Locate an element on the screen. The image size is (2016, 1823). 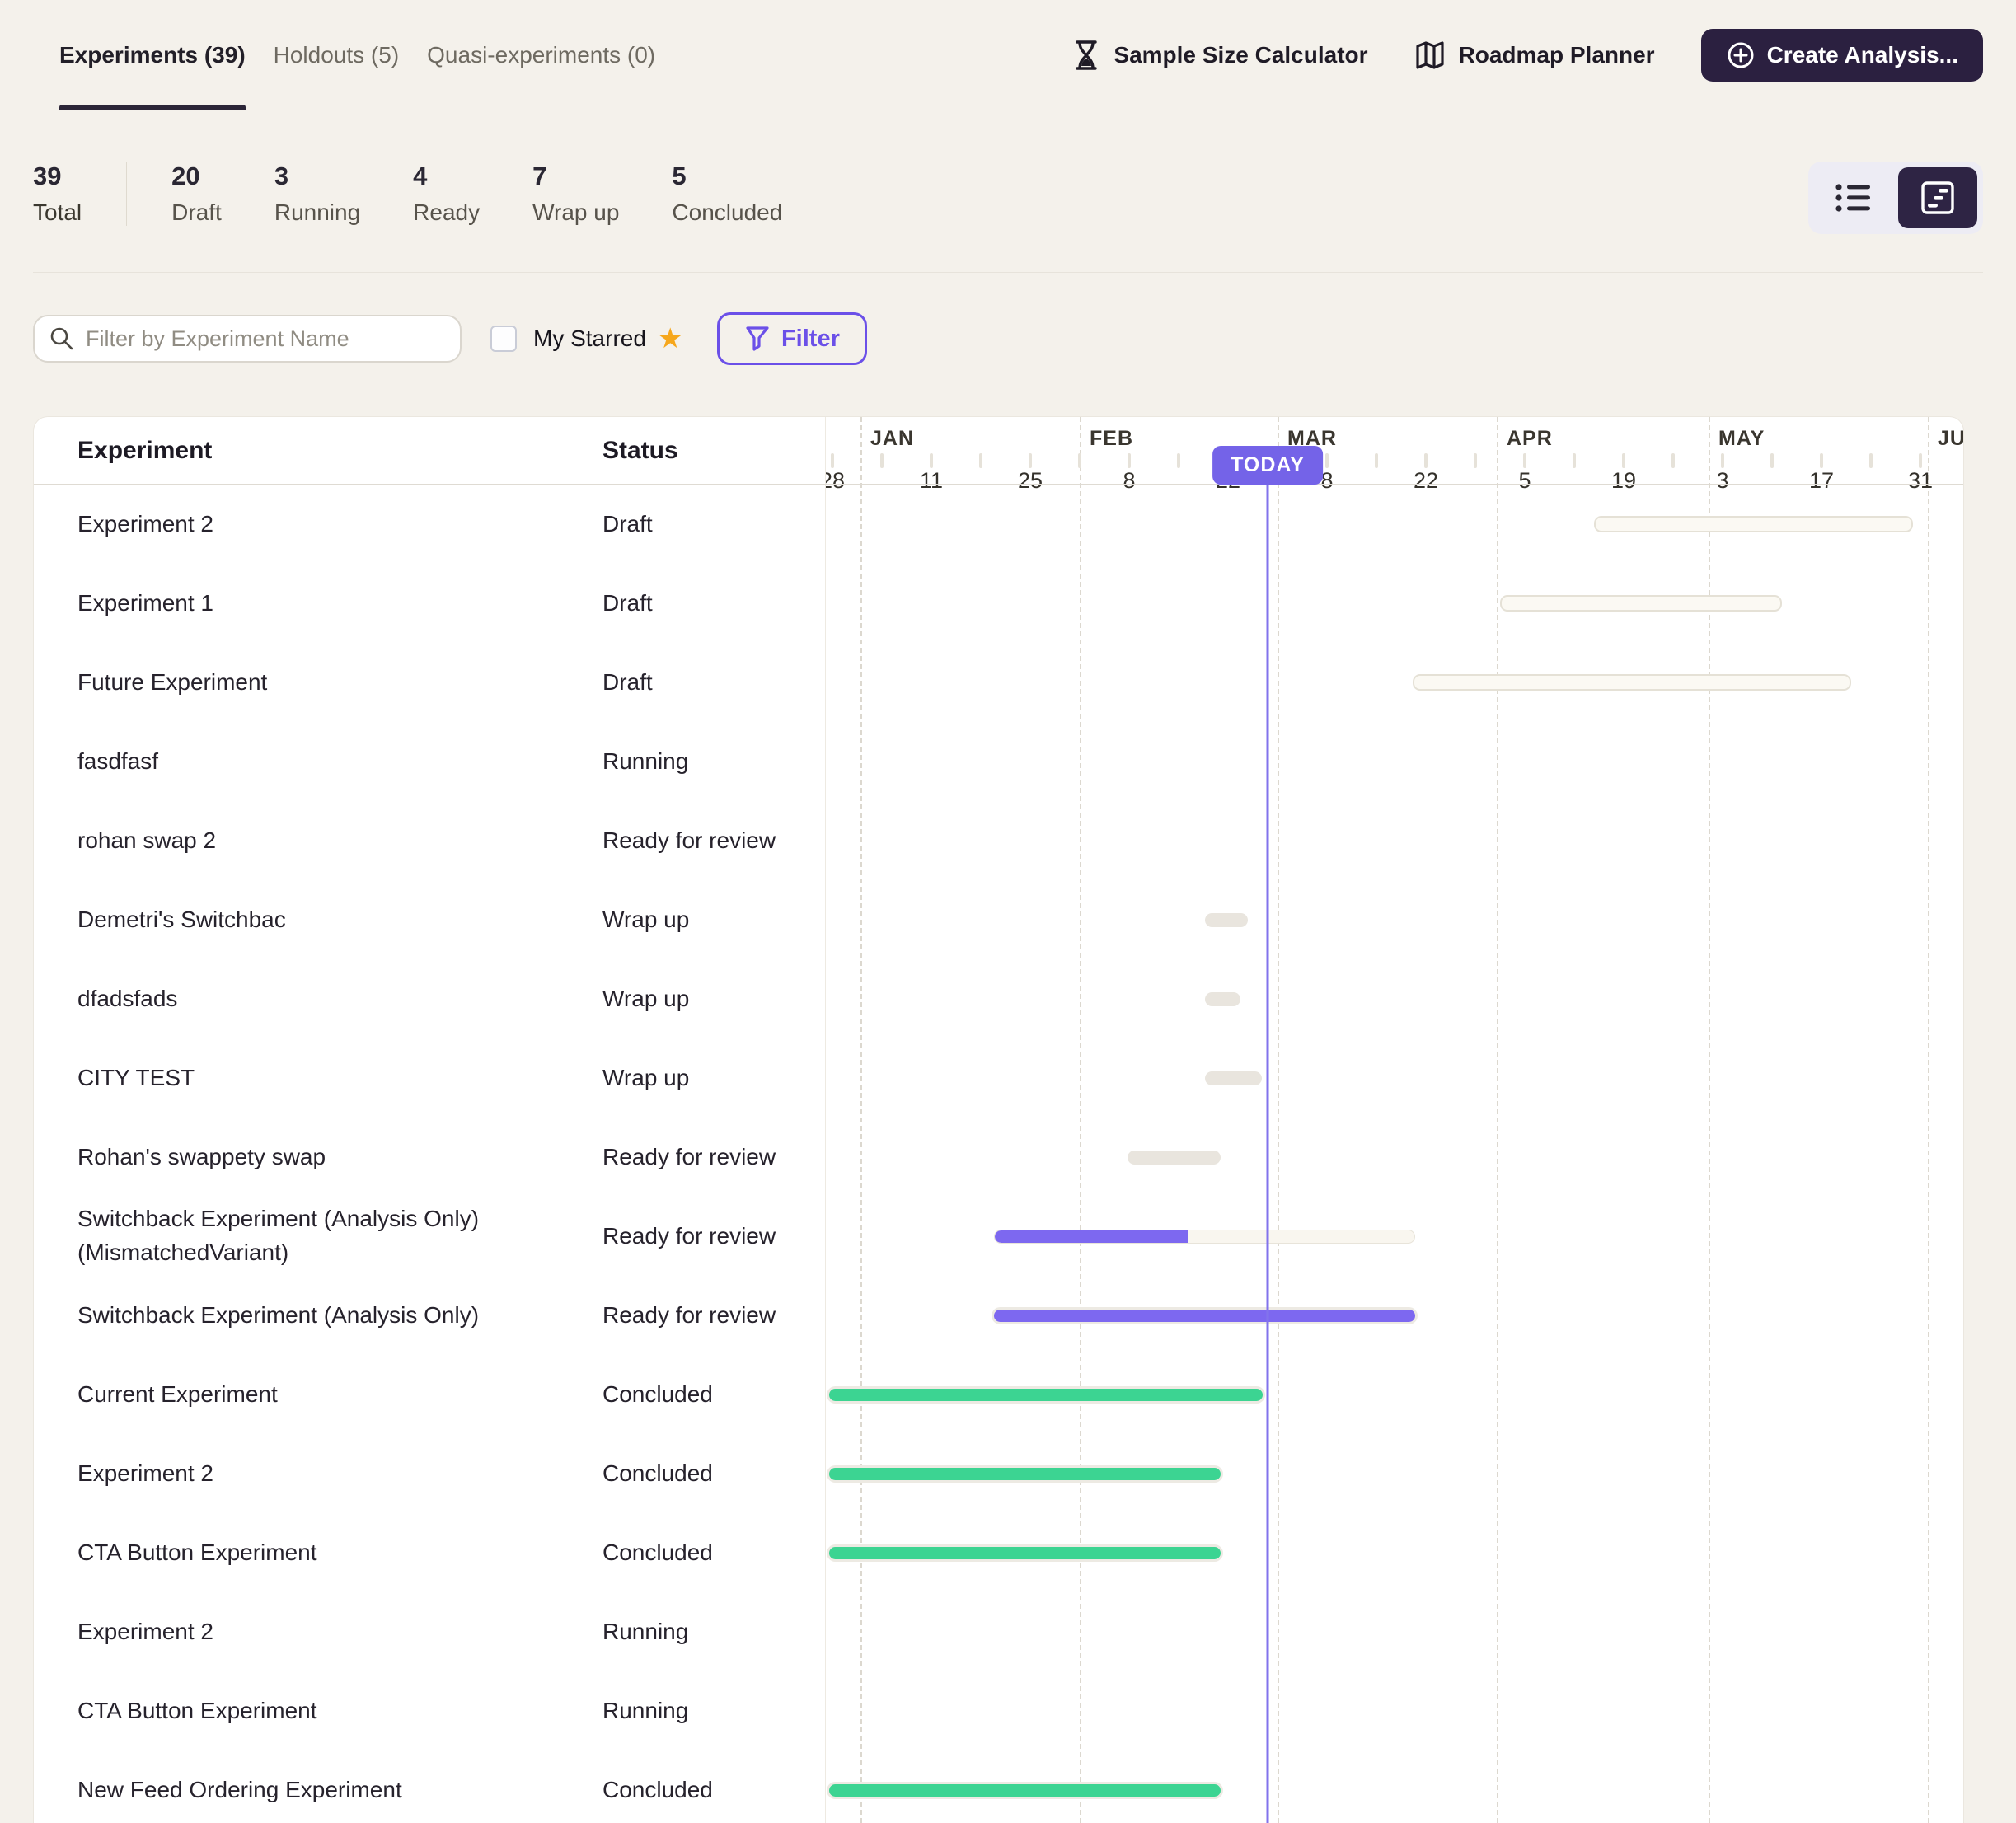
my-starred-checkbox is located at coordinates (503, 339).